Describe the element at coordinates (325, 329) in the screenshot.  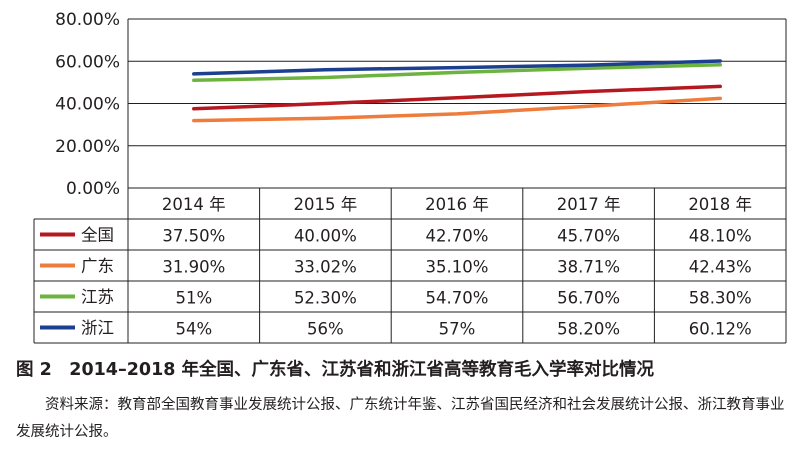
I see `data-label: 56%` at that location.